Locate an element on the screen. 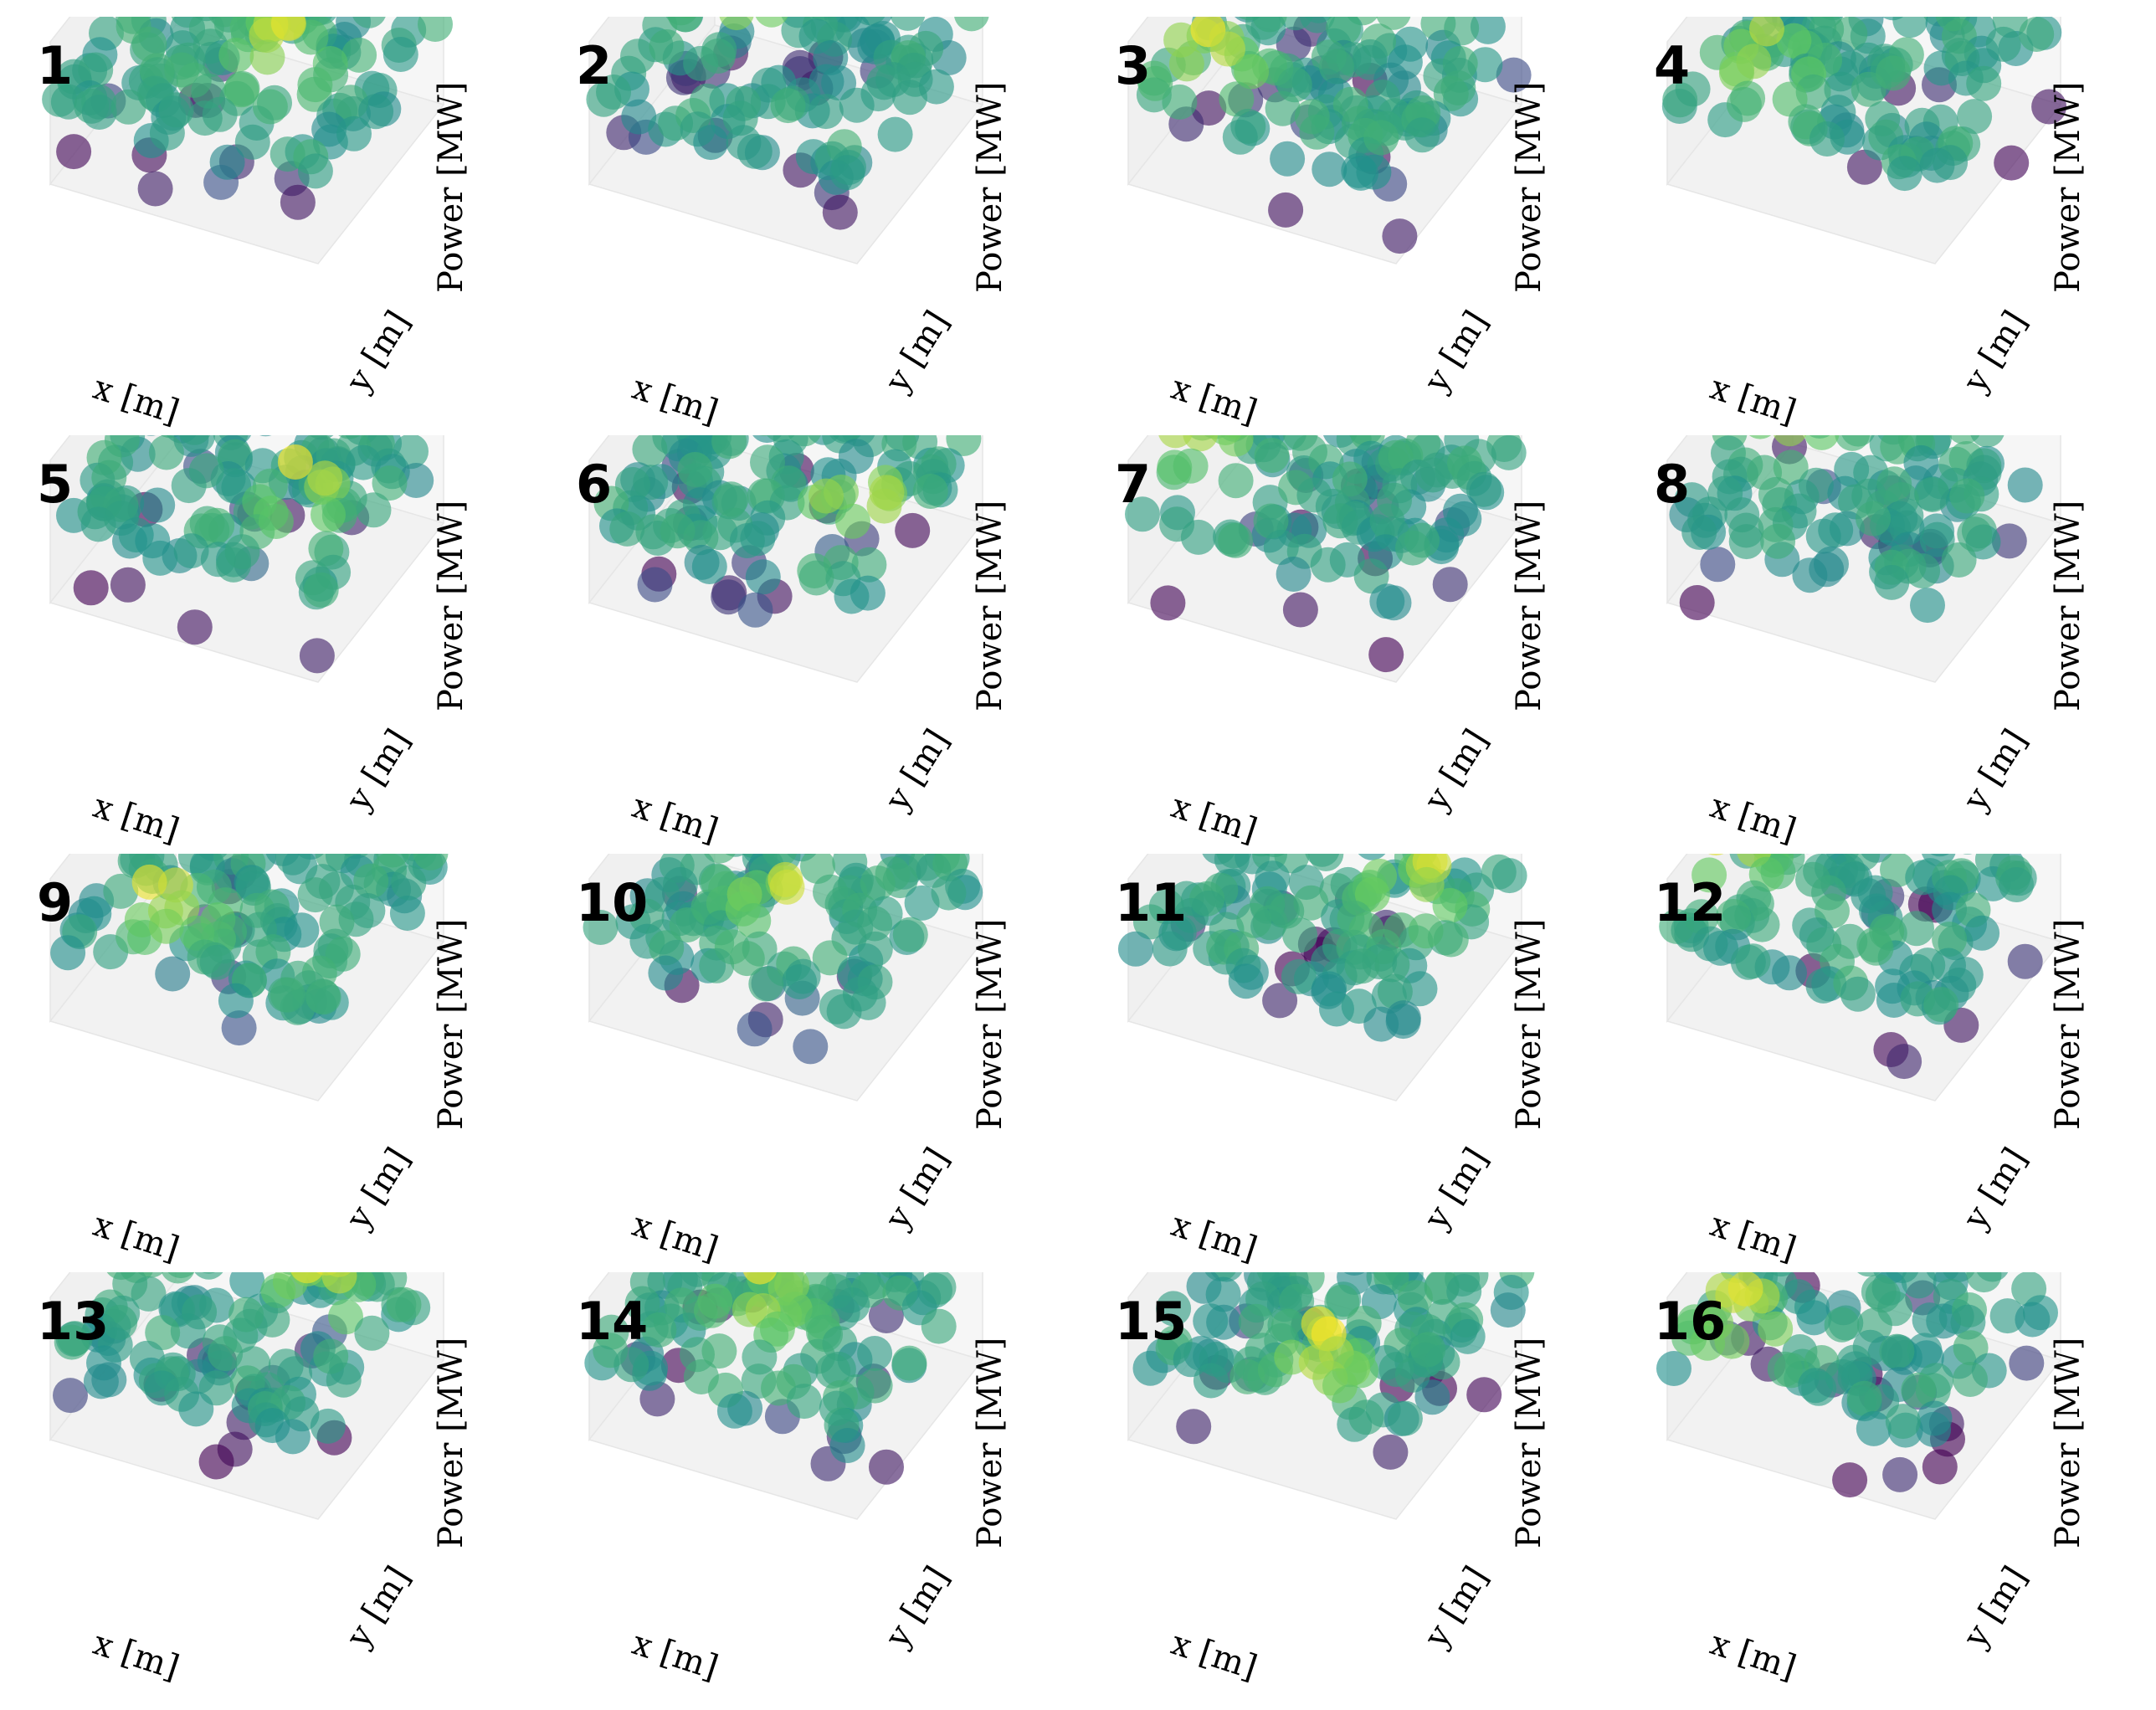 The image size is (2156, 1710). panel-number: 9 is located at coordinates (56, 902).